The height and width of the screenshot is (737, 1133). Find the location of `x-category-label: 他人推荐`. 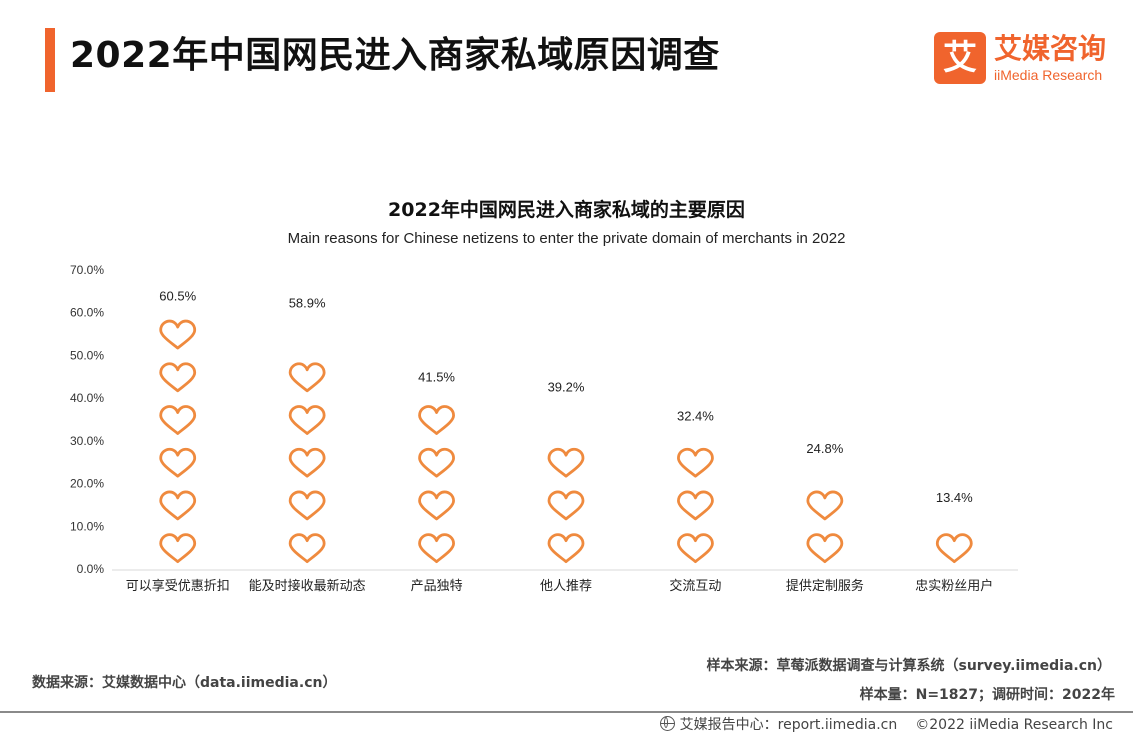

x-category-label: 他人推荐 is located at coordinates (566, 586).